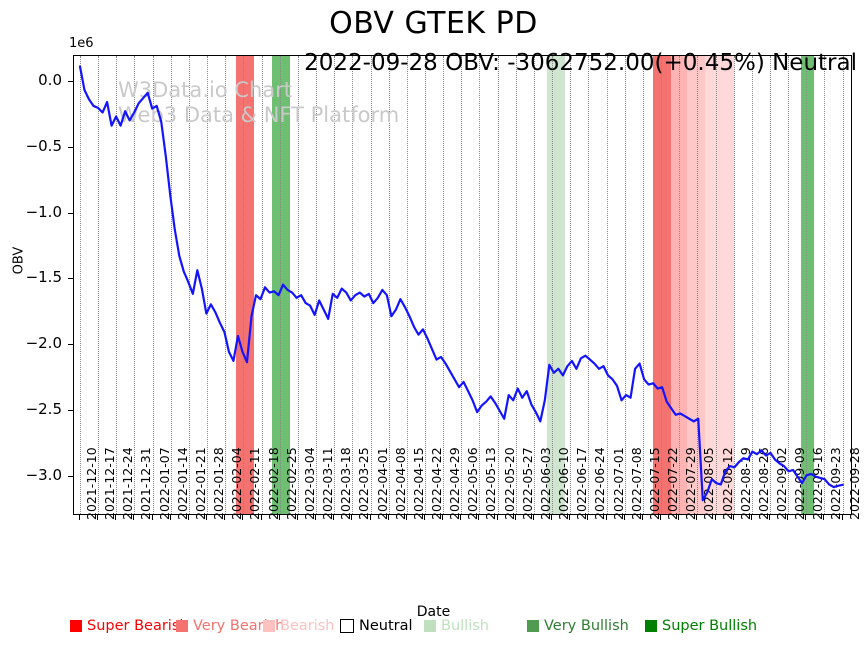 This screenshot has height=646, width=867. I want to click on x-axis-title: Date, so click(433, 612).